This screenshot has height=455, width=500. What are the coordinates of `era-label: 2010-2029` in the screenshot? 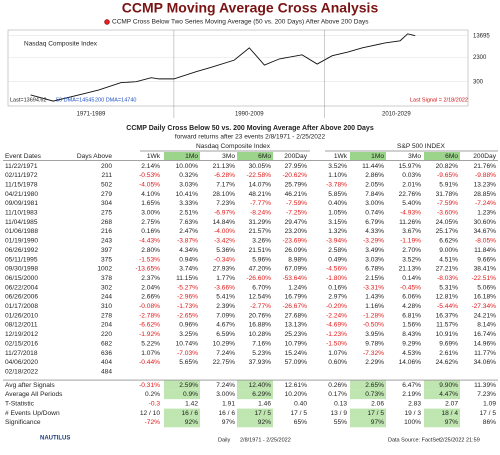 It's located at (396, 115).